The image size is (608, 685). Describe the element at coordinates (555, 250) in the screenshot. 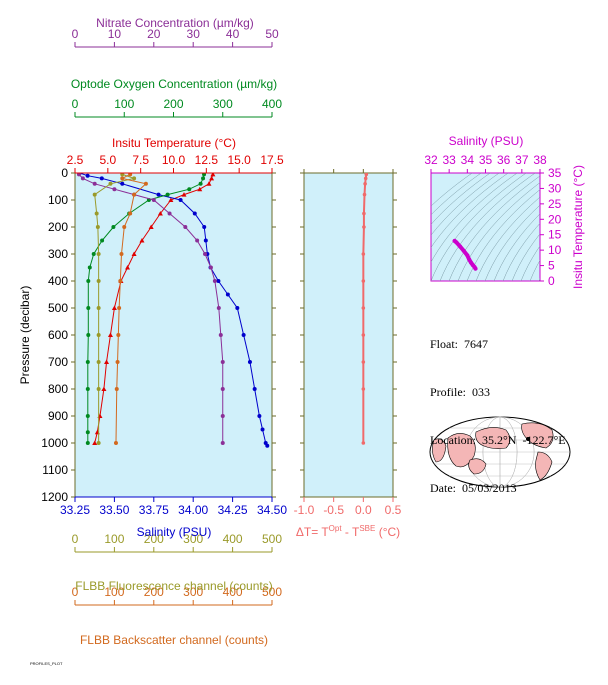

I see `ts-temperature-tick-label: 10` at that location.